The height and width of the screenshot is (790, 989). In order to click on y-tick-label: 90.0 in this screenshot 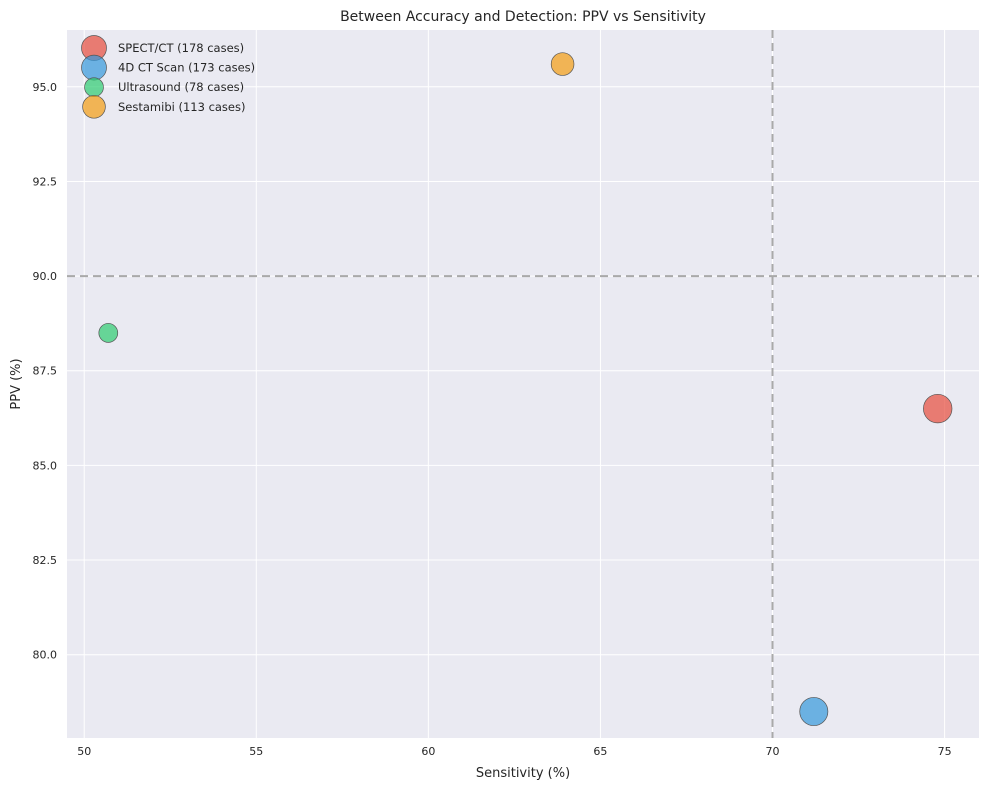, I will do `click(45, 276)`.